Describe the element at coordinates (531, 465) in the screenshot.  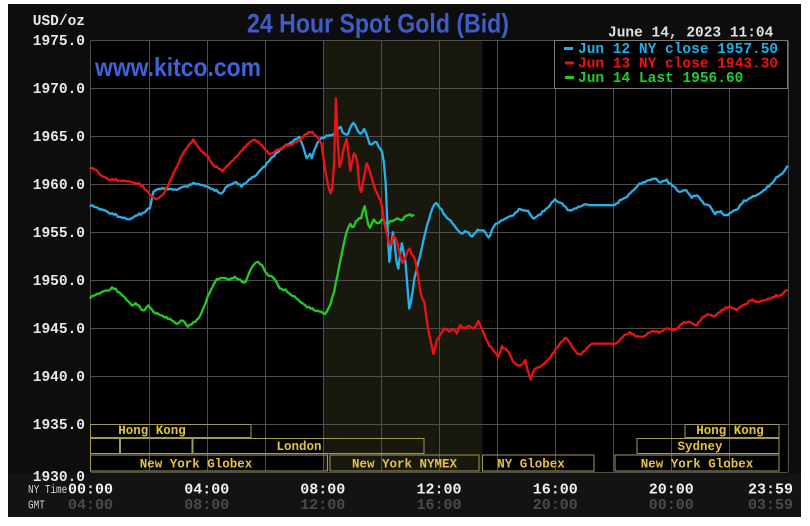
I see `svg-text: NY Globex` at that location.